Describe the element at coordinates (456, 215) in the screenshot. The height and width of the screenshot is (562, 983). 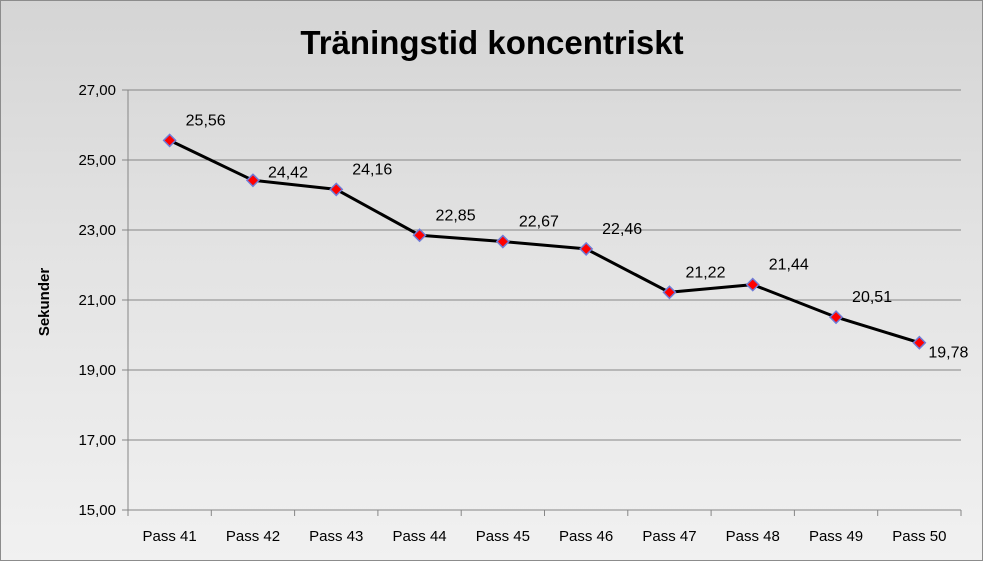
I see `data-label: 22,85` at that location.